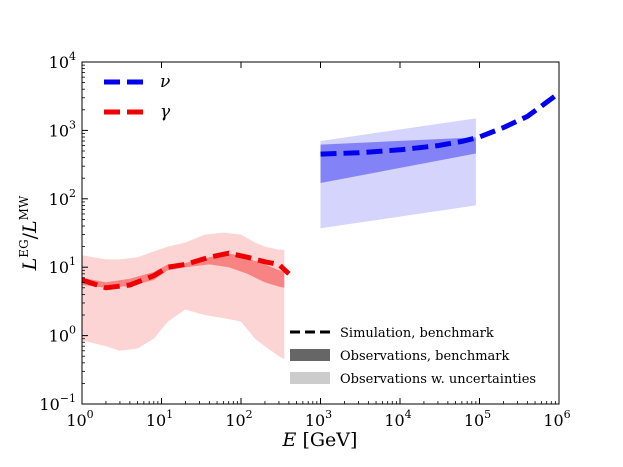  I want to click on legend-style-label: Observations w. uncertainties, so click(438, 379).